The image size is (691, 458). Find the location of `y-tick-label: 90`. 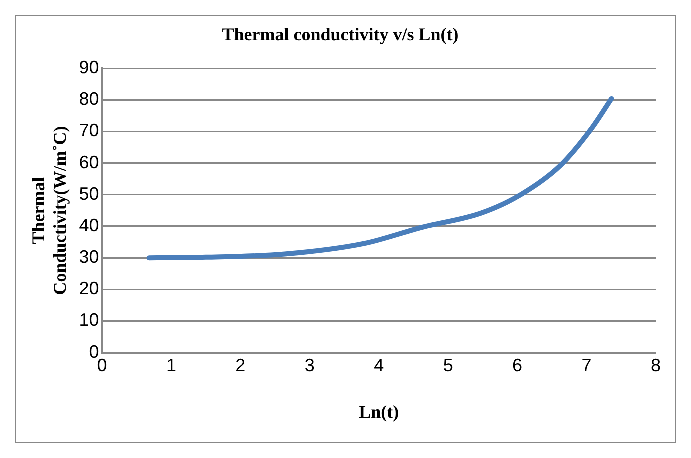

y-tick-label: 90 is located at coordinates (89, 68).